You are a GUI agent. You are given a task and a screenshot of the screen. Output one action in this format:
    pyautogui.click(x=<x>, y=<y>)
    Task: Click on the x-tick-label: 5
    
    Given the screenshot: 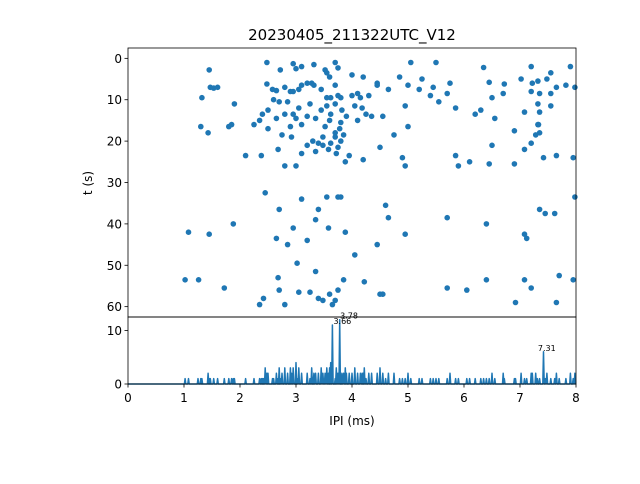 What is the action you would take?
    pyautogui.click(x=408, y=398)
    